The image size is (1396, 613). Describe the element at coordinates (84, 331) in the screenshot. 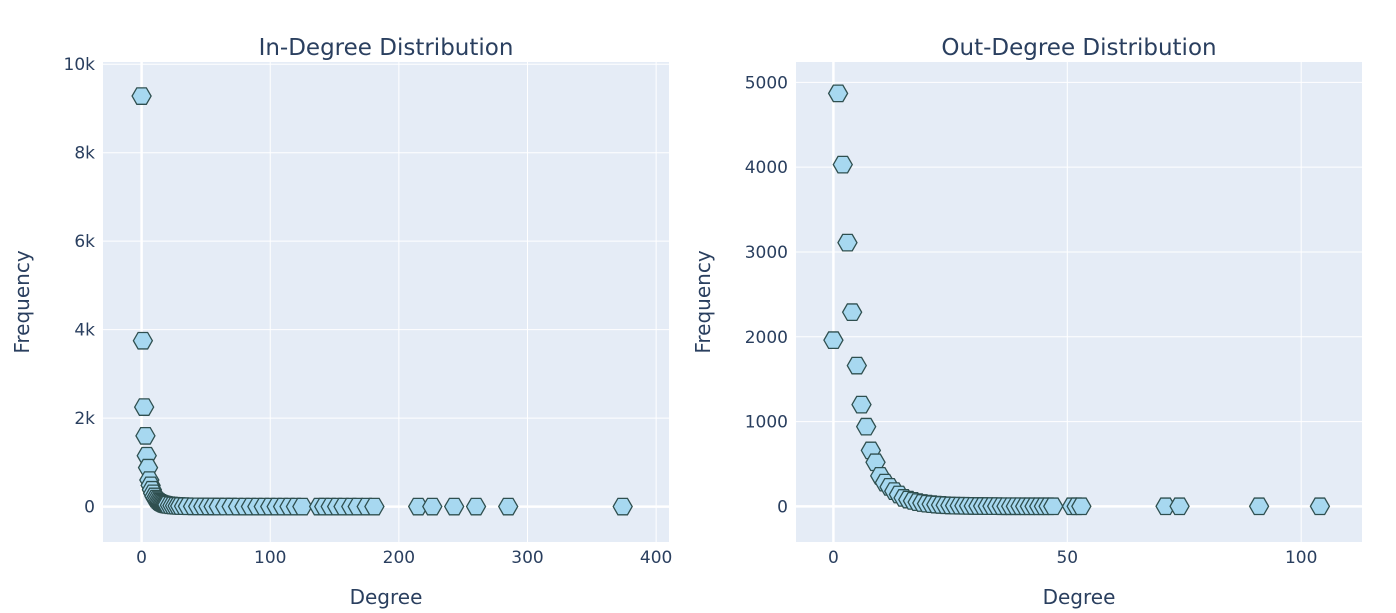

I see `in-degree-y-tick-label: 4k` at that location.